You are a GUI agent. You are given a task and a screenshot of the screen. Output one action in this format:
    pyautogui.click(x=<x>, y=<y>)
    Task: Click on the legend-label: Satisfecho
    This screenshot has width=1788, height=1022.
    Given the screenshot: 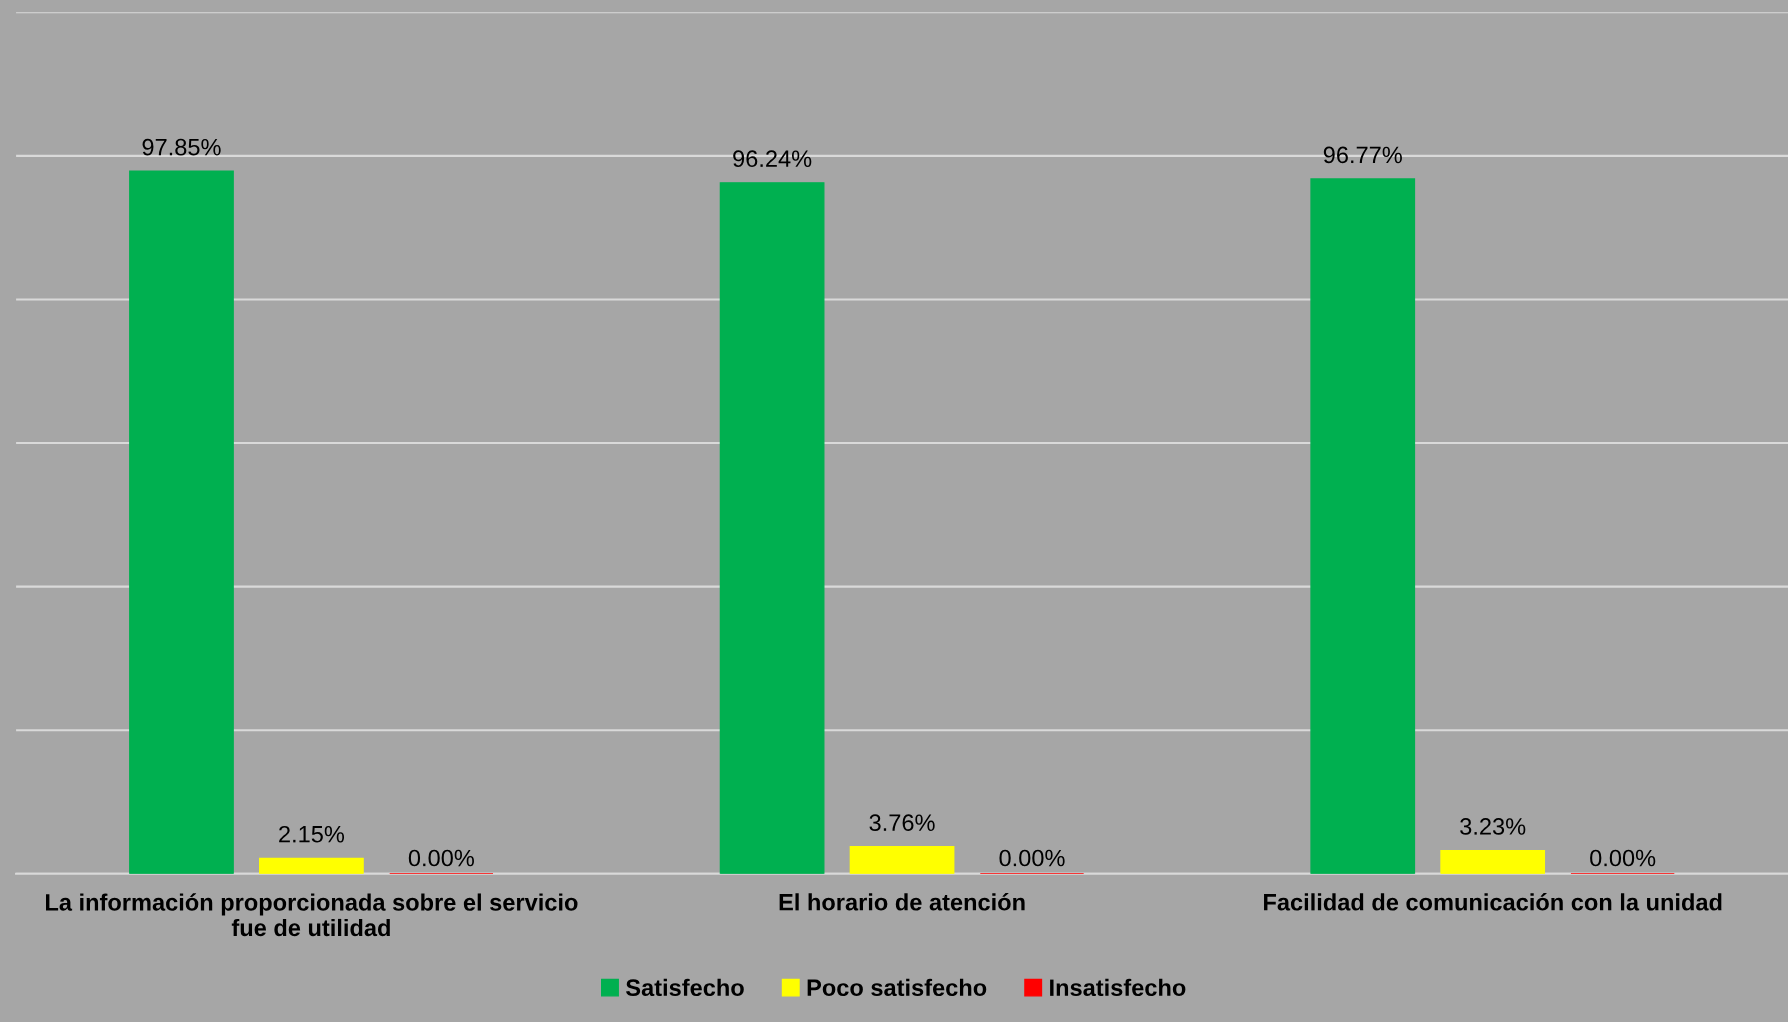 What is the action you would take?
    pyautogui.click(x=684, y=987)
    